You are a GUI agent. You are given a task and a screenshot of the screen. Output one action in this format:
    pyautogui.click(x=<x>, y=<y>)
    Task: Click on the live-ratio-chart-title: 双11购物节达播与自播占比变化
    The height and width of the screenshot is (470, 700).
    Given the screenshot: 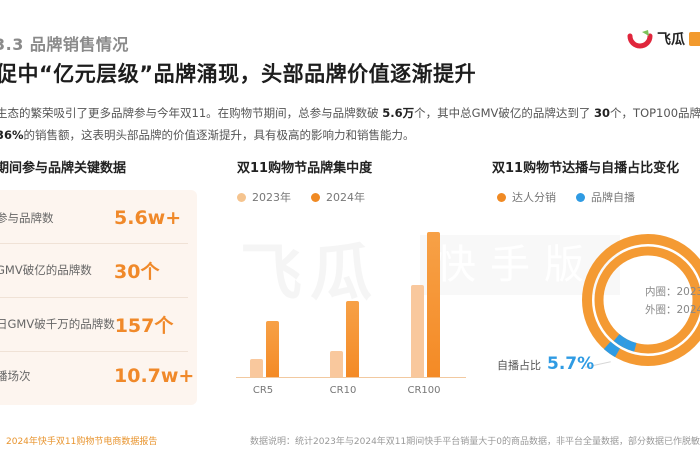 What is the action you would take?
    pyautogui.click(x=586, y=168)
    